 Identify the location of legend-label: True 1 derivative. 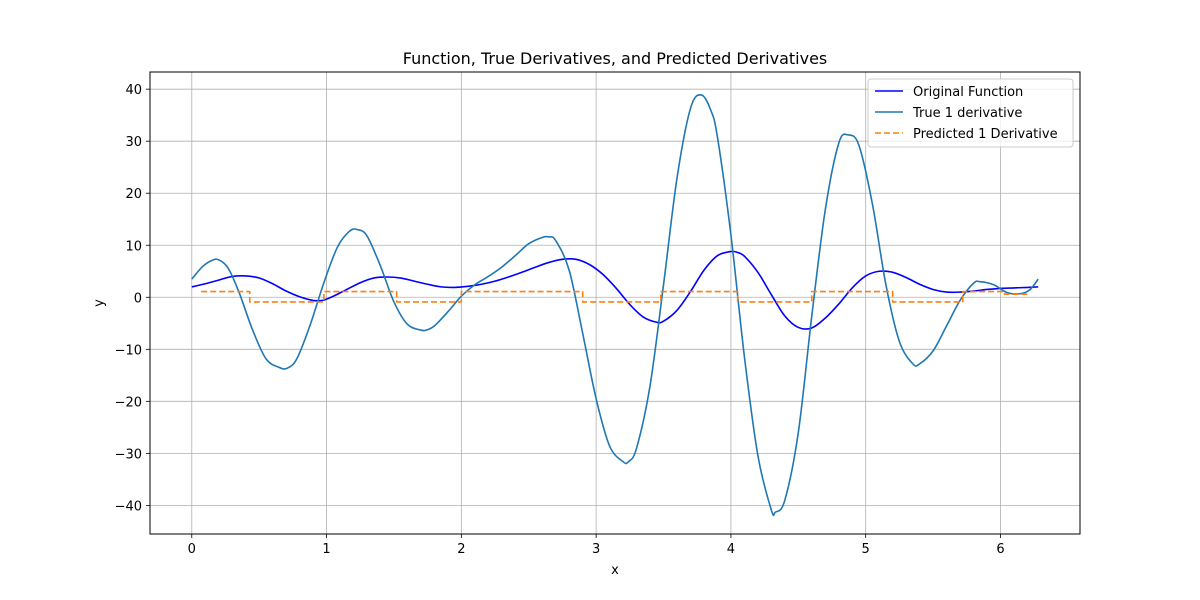
(967, 113).